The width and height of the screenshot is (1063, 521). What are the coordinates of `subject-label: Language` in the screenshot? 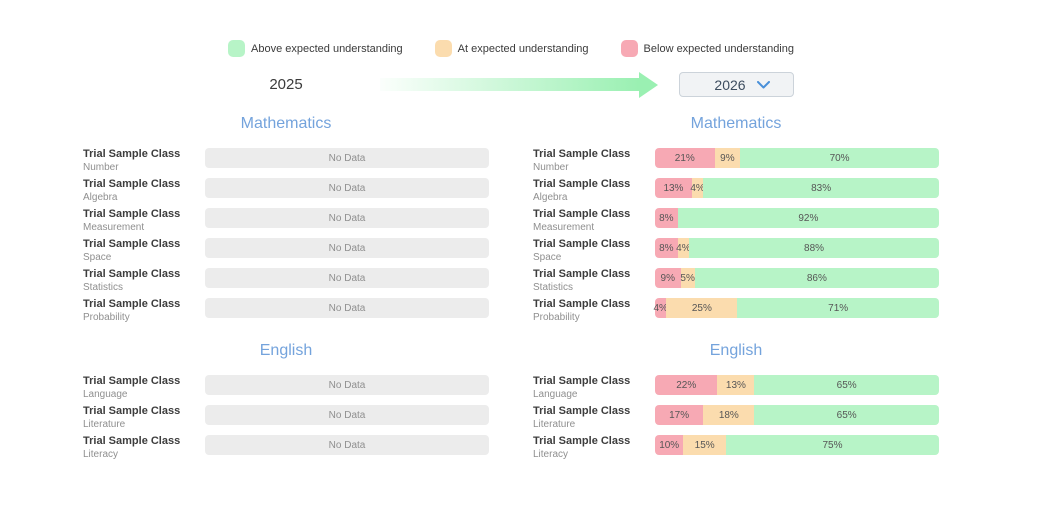 It's located at (555, 394).